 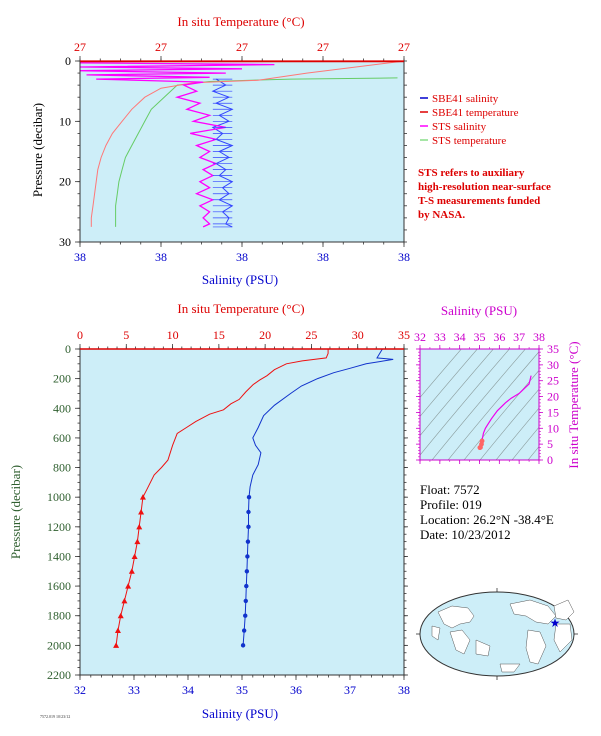 I want to click on main-chart-pressure-tick-label: 1200, so click(x=59, y=527).